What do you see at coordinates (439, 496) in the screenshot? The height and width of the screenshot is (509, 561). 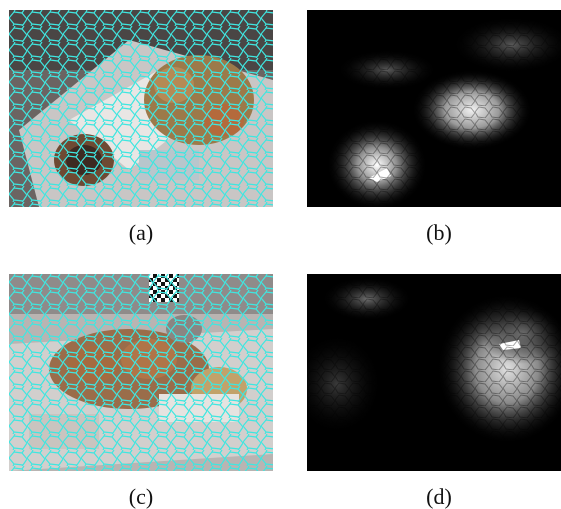 I see `caption-d: (d)` at bounding box center [439, 496].